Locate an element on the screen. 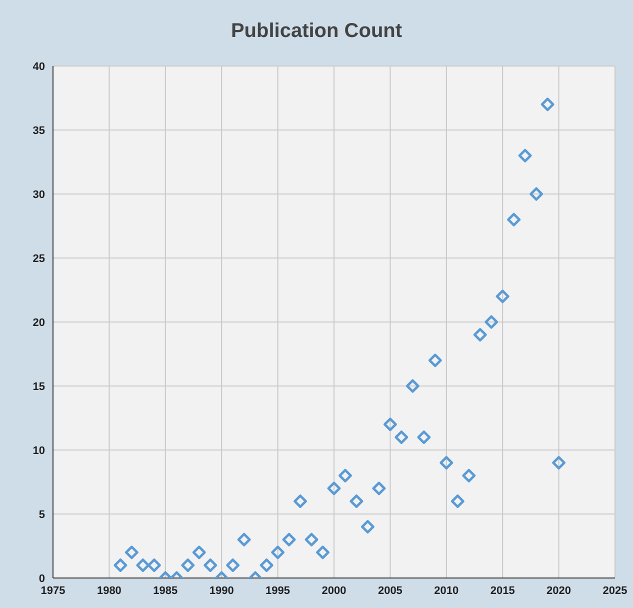 This screenshot has width=633, height=608. y-tick-label: 0 is located at coordinates (41, 578).